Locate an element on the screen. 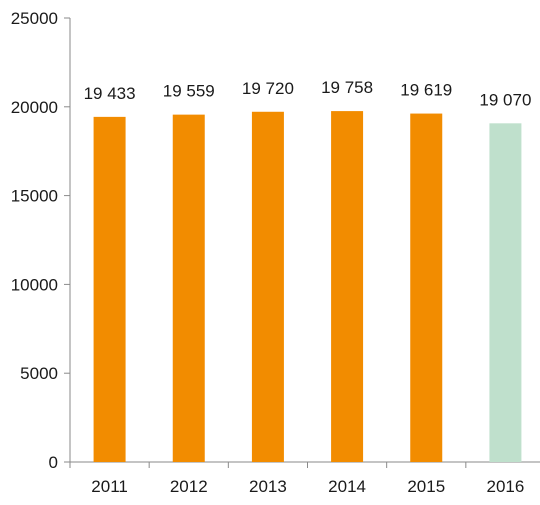 This screenshot has height=505, width=540. data-label-2011: 19 433 is located at coordinates (110, 93).